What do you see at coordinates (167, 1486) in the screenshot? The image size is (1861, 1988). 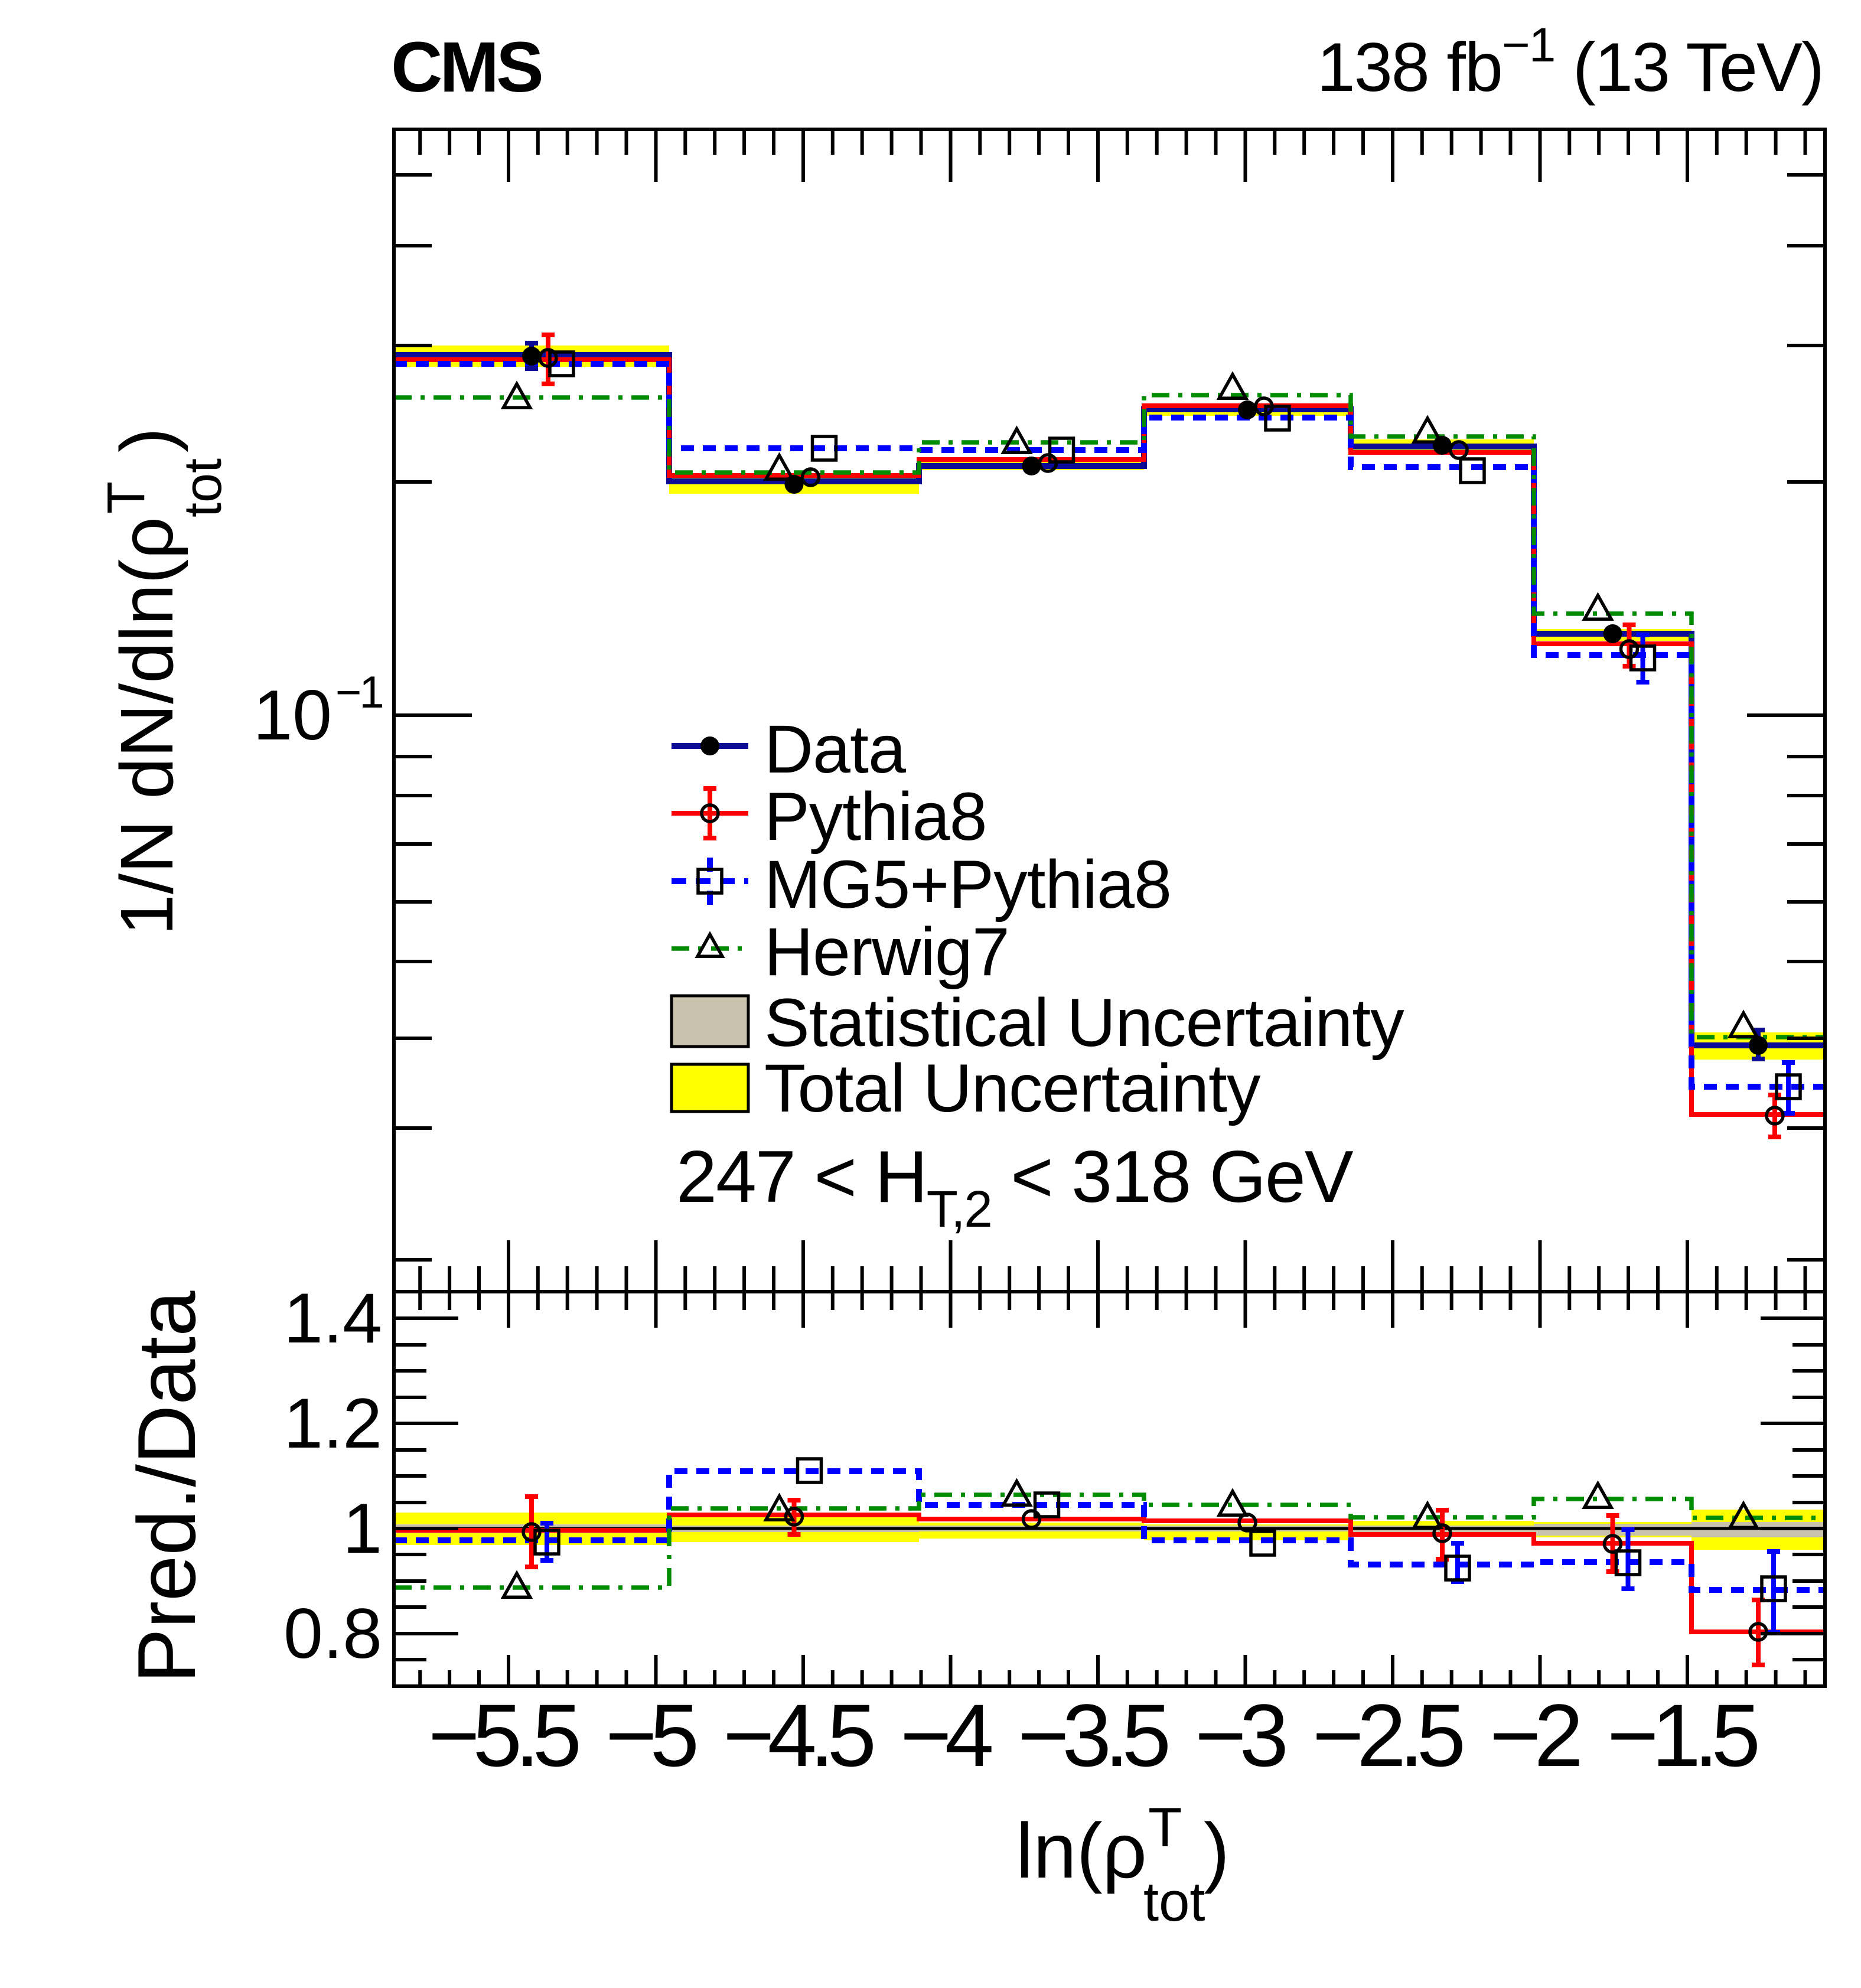 I see `svg-text: Pred./Data` at bounding box center [167, 1486].